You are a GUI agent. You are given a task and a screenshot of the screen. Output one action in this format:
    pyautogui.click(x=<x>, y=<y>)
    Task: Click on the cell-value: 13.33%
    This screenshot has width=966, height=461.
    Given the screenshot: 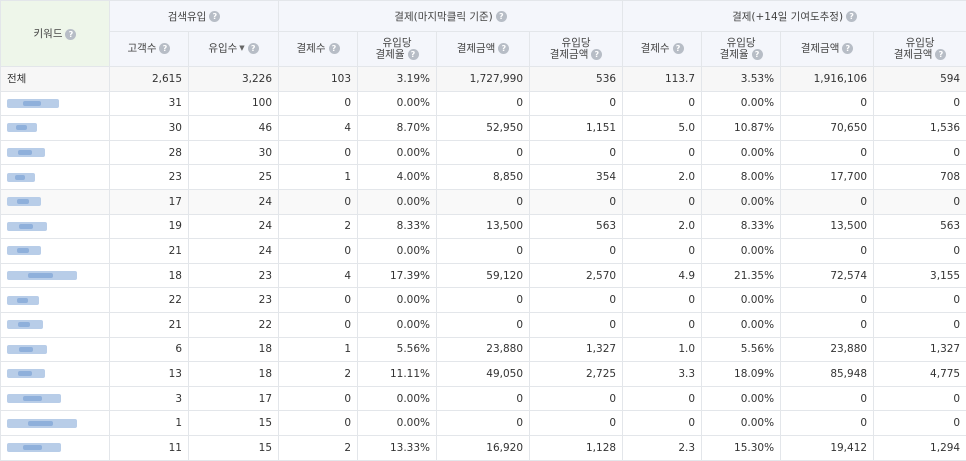 What is the action you would take?
    pyautogui.click(x=397, y=447)
    